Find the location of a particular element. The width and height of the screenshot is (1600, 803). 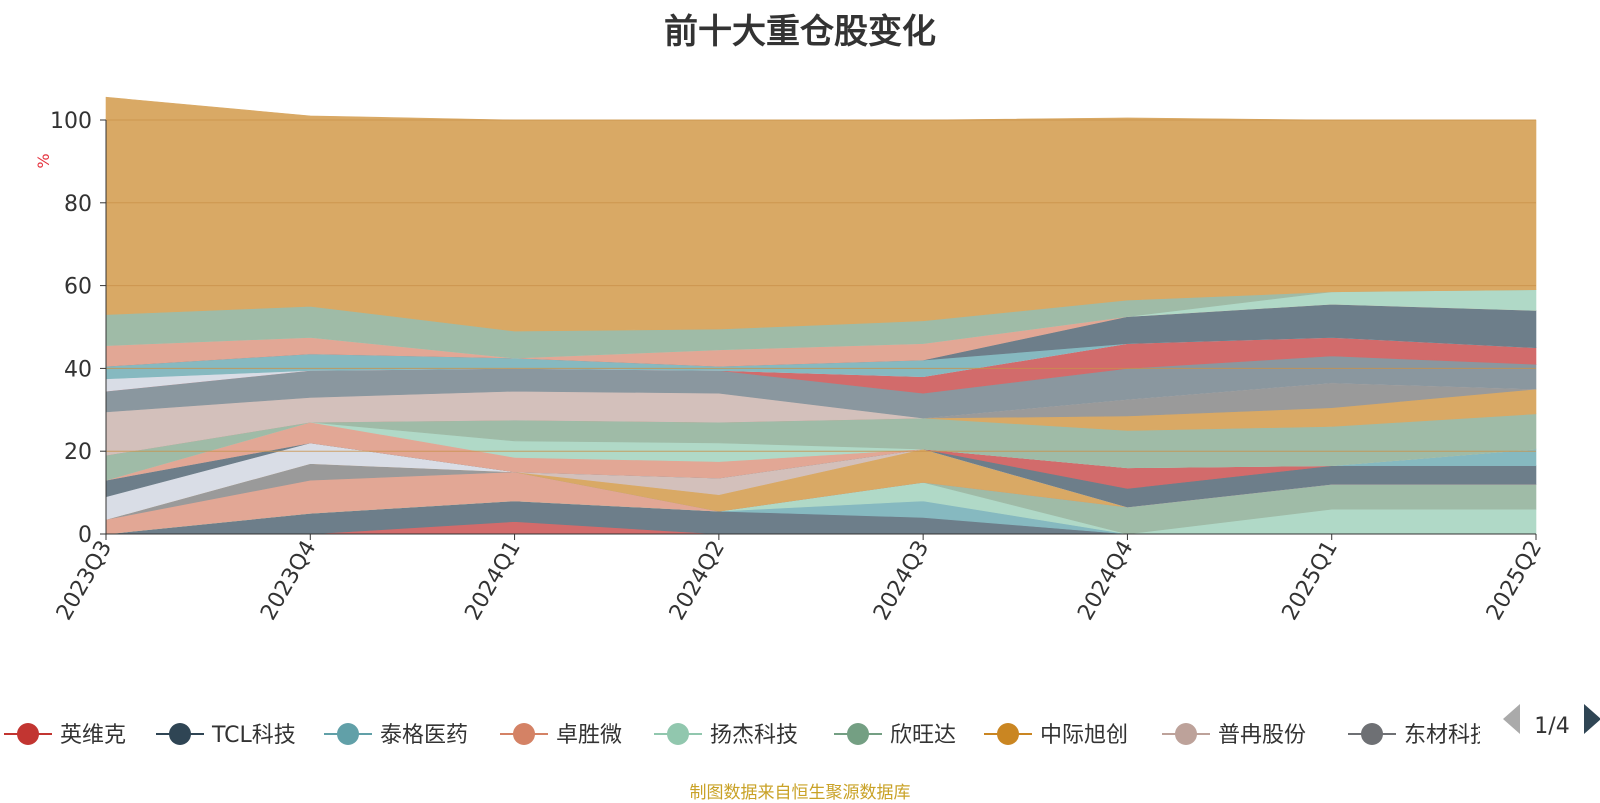

legend-item-7: 普冉股份 is located at coordinates (1234, 735).